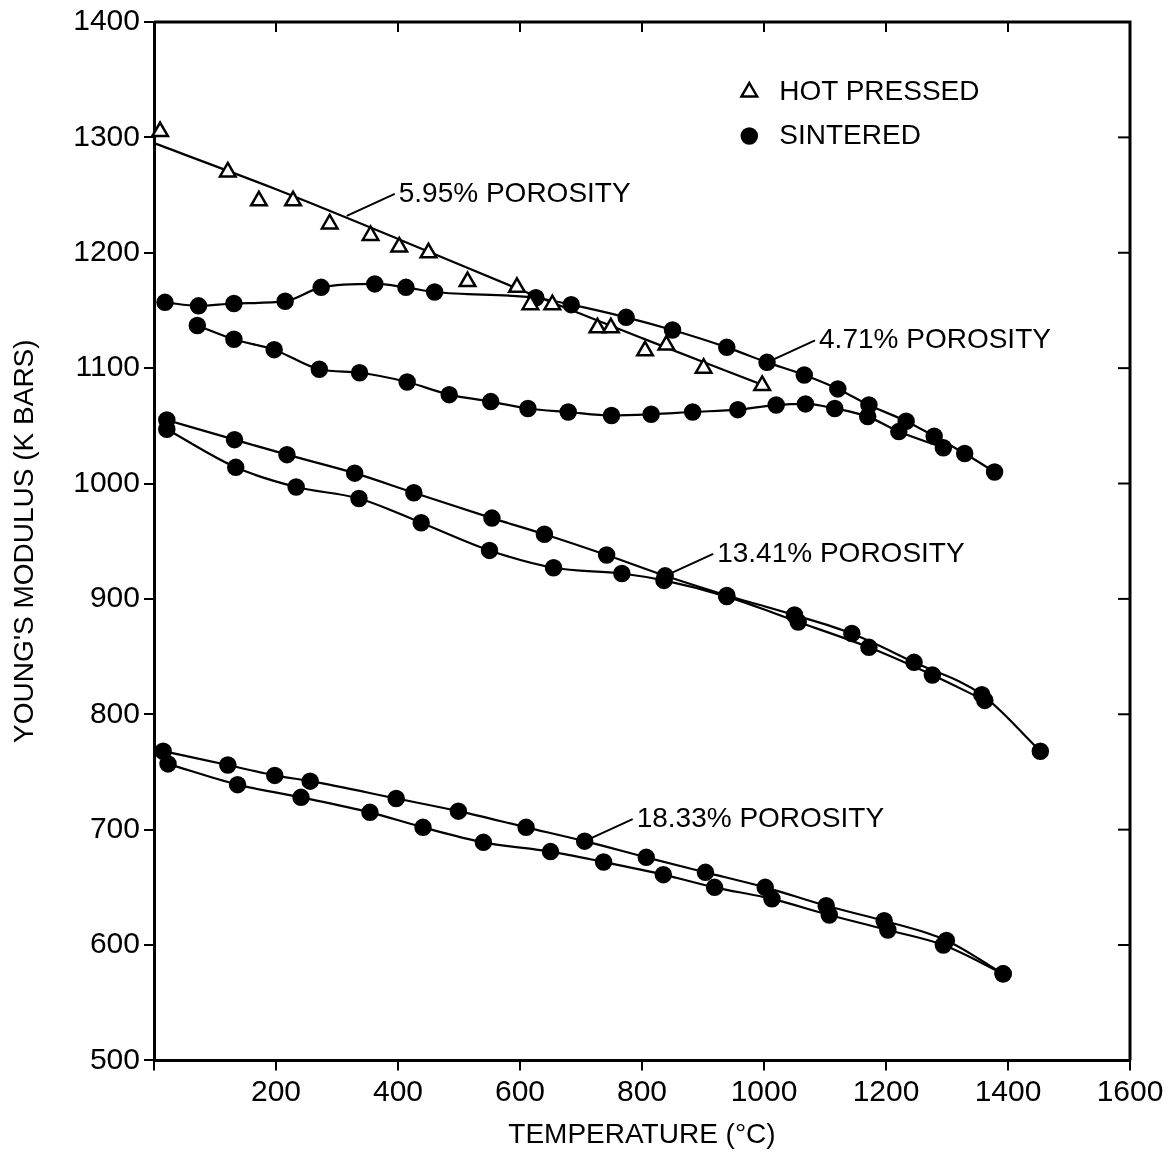 This screenshot has width=1170, height=1160. I want to click on y-tick-label: 1300, so click(106, 135).